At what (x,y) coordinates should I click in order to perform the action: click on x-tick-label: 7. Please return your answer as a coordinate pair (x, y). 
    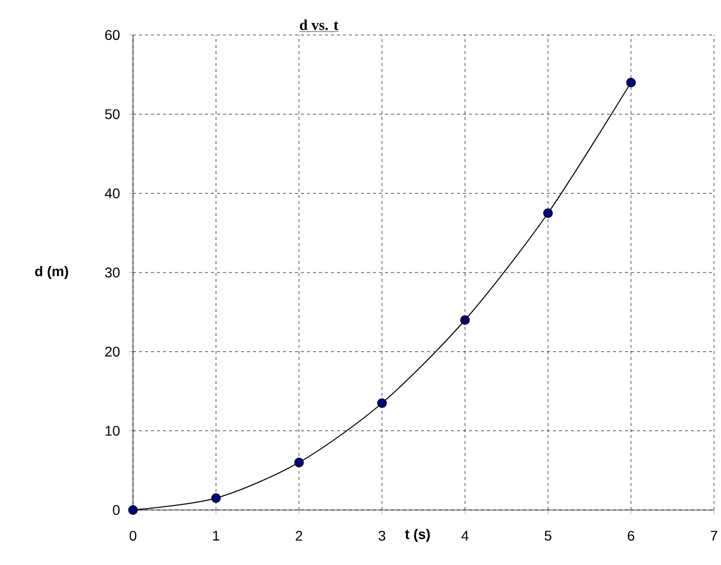
    Looking at the image, I should click on (714, 535).